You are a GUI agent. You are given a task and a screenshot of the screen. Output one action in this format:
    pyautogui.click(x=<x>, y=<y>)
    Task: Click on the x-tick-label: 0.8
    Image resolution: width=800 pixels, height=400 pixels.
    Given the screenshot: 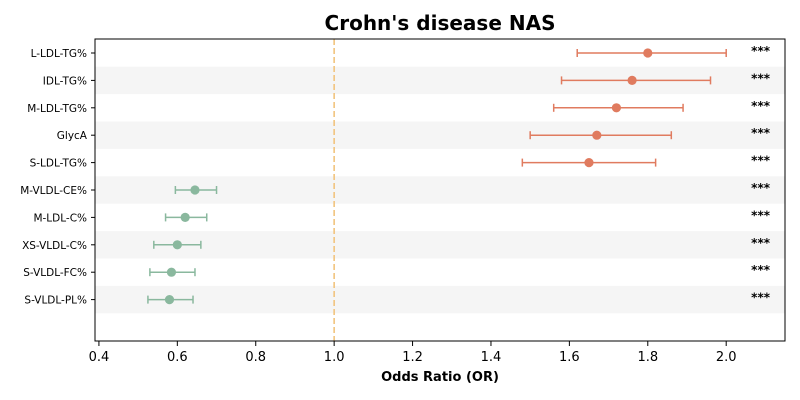 What is the action you would take?
    pyautogui.click(x=255, y=357)
    